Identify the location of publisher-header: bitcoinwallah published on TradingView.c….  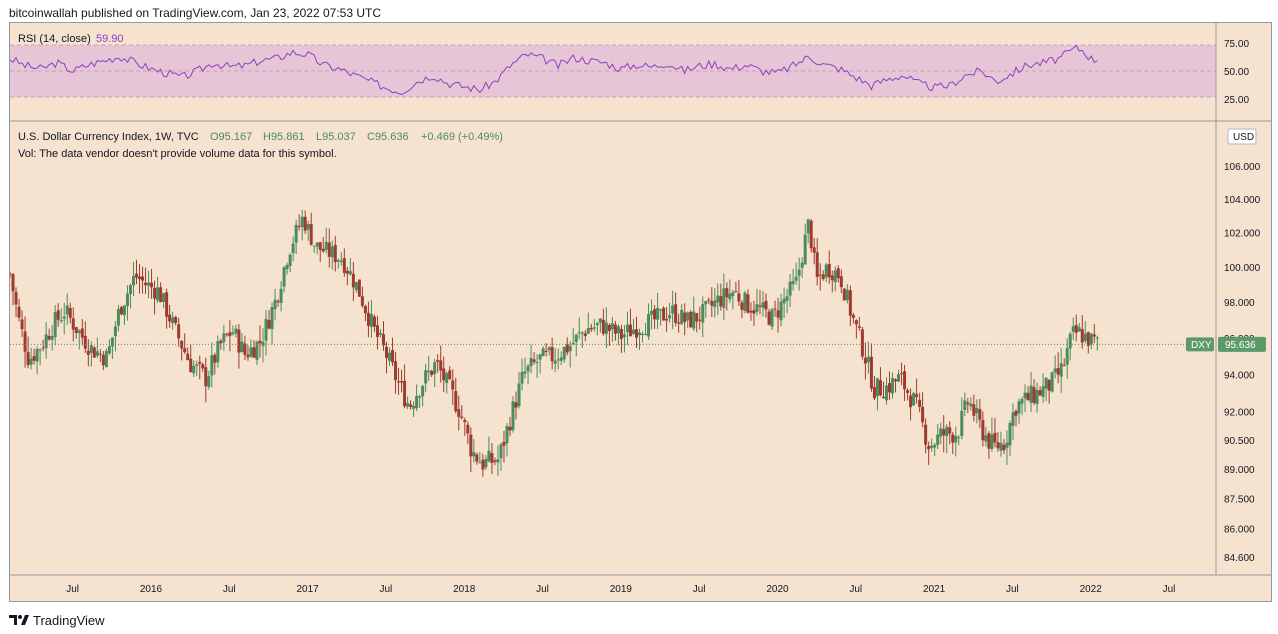
(195, 13).